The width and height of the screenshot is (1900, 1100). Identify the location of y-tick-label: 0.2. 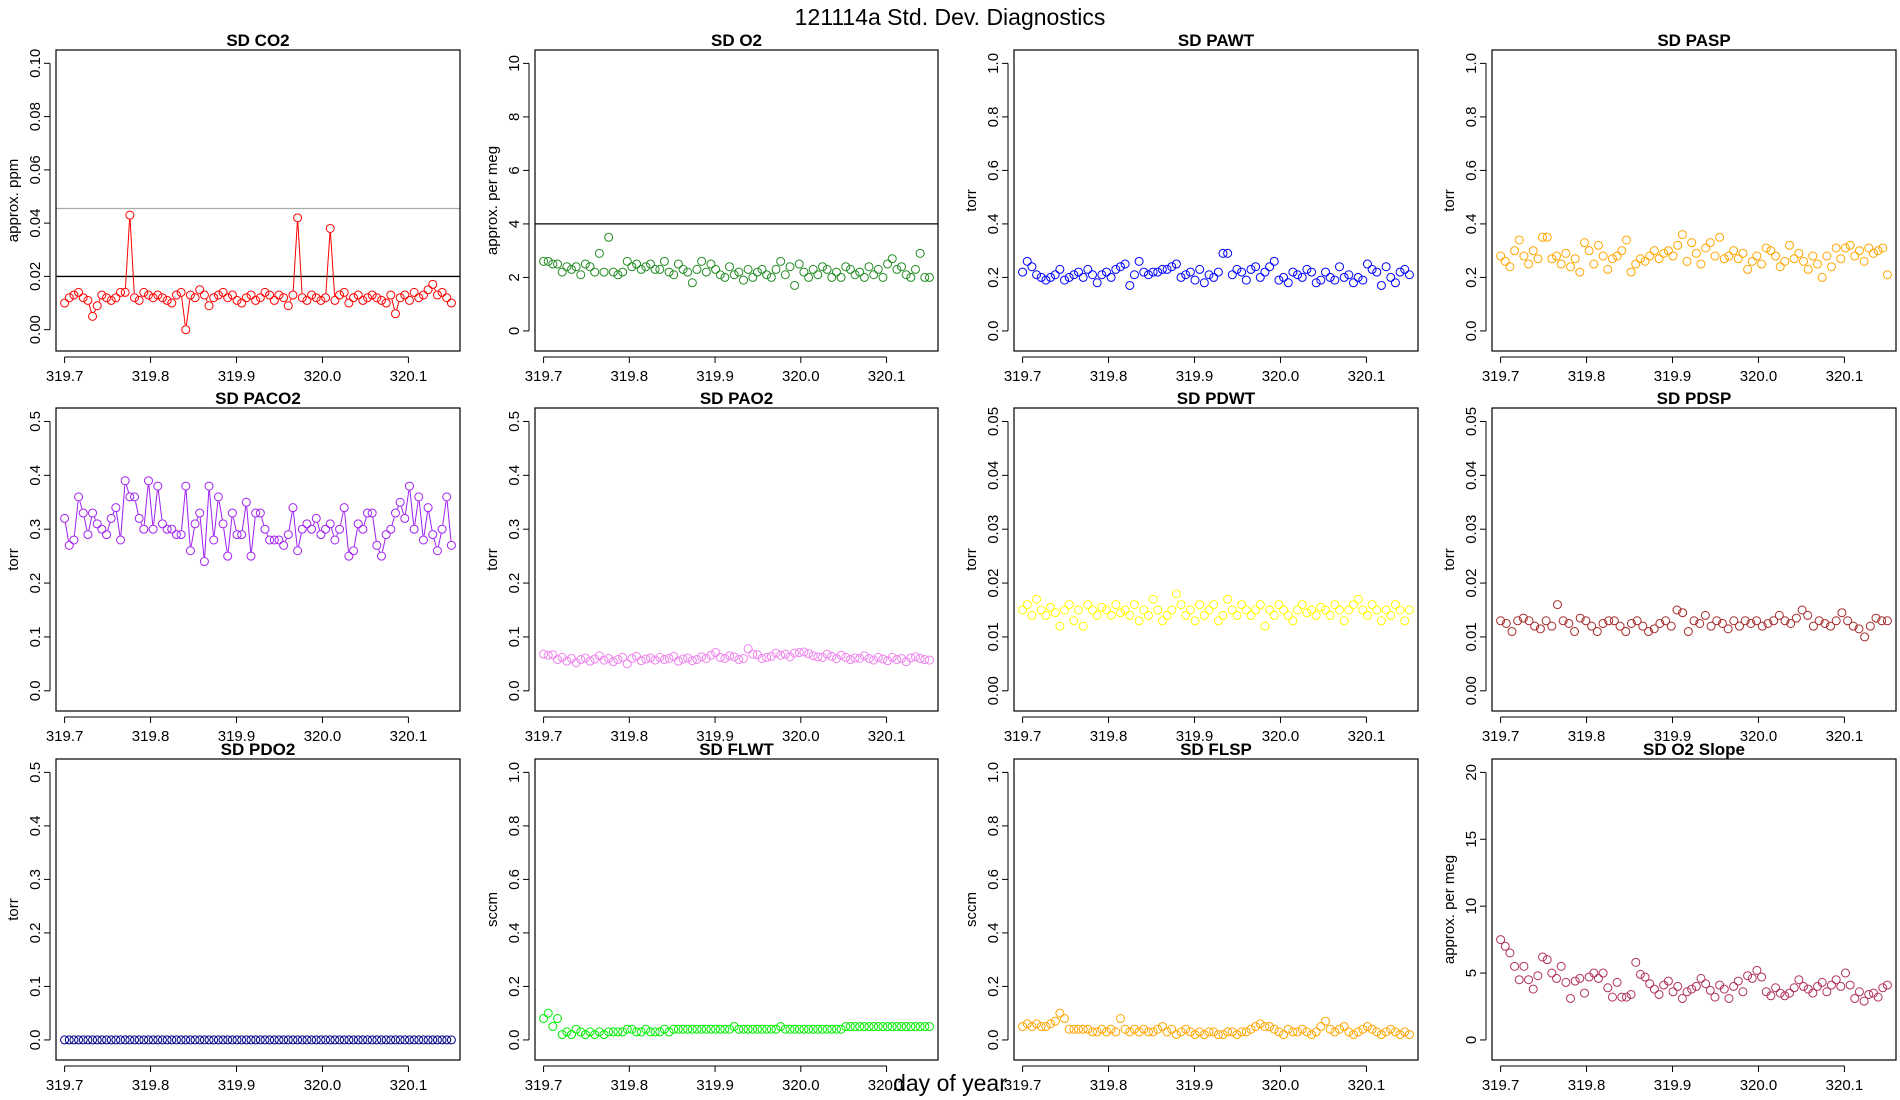
(514, 583).